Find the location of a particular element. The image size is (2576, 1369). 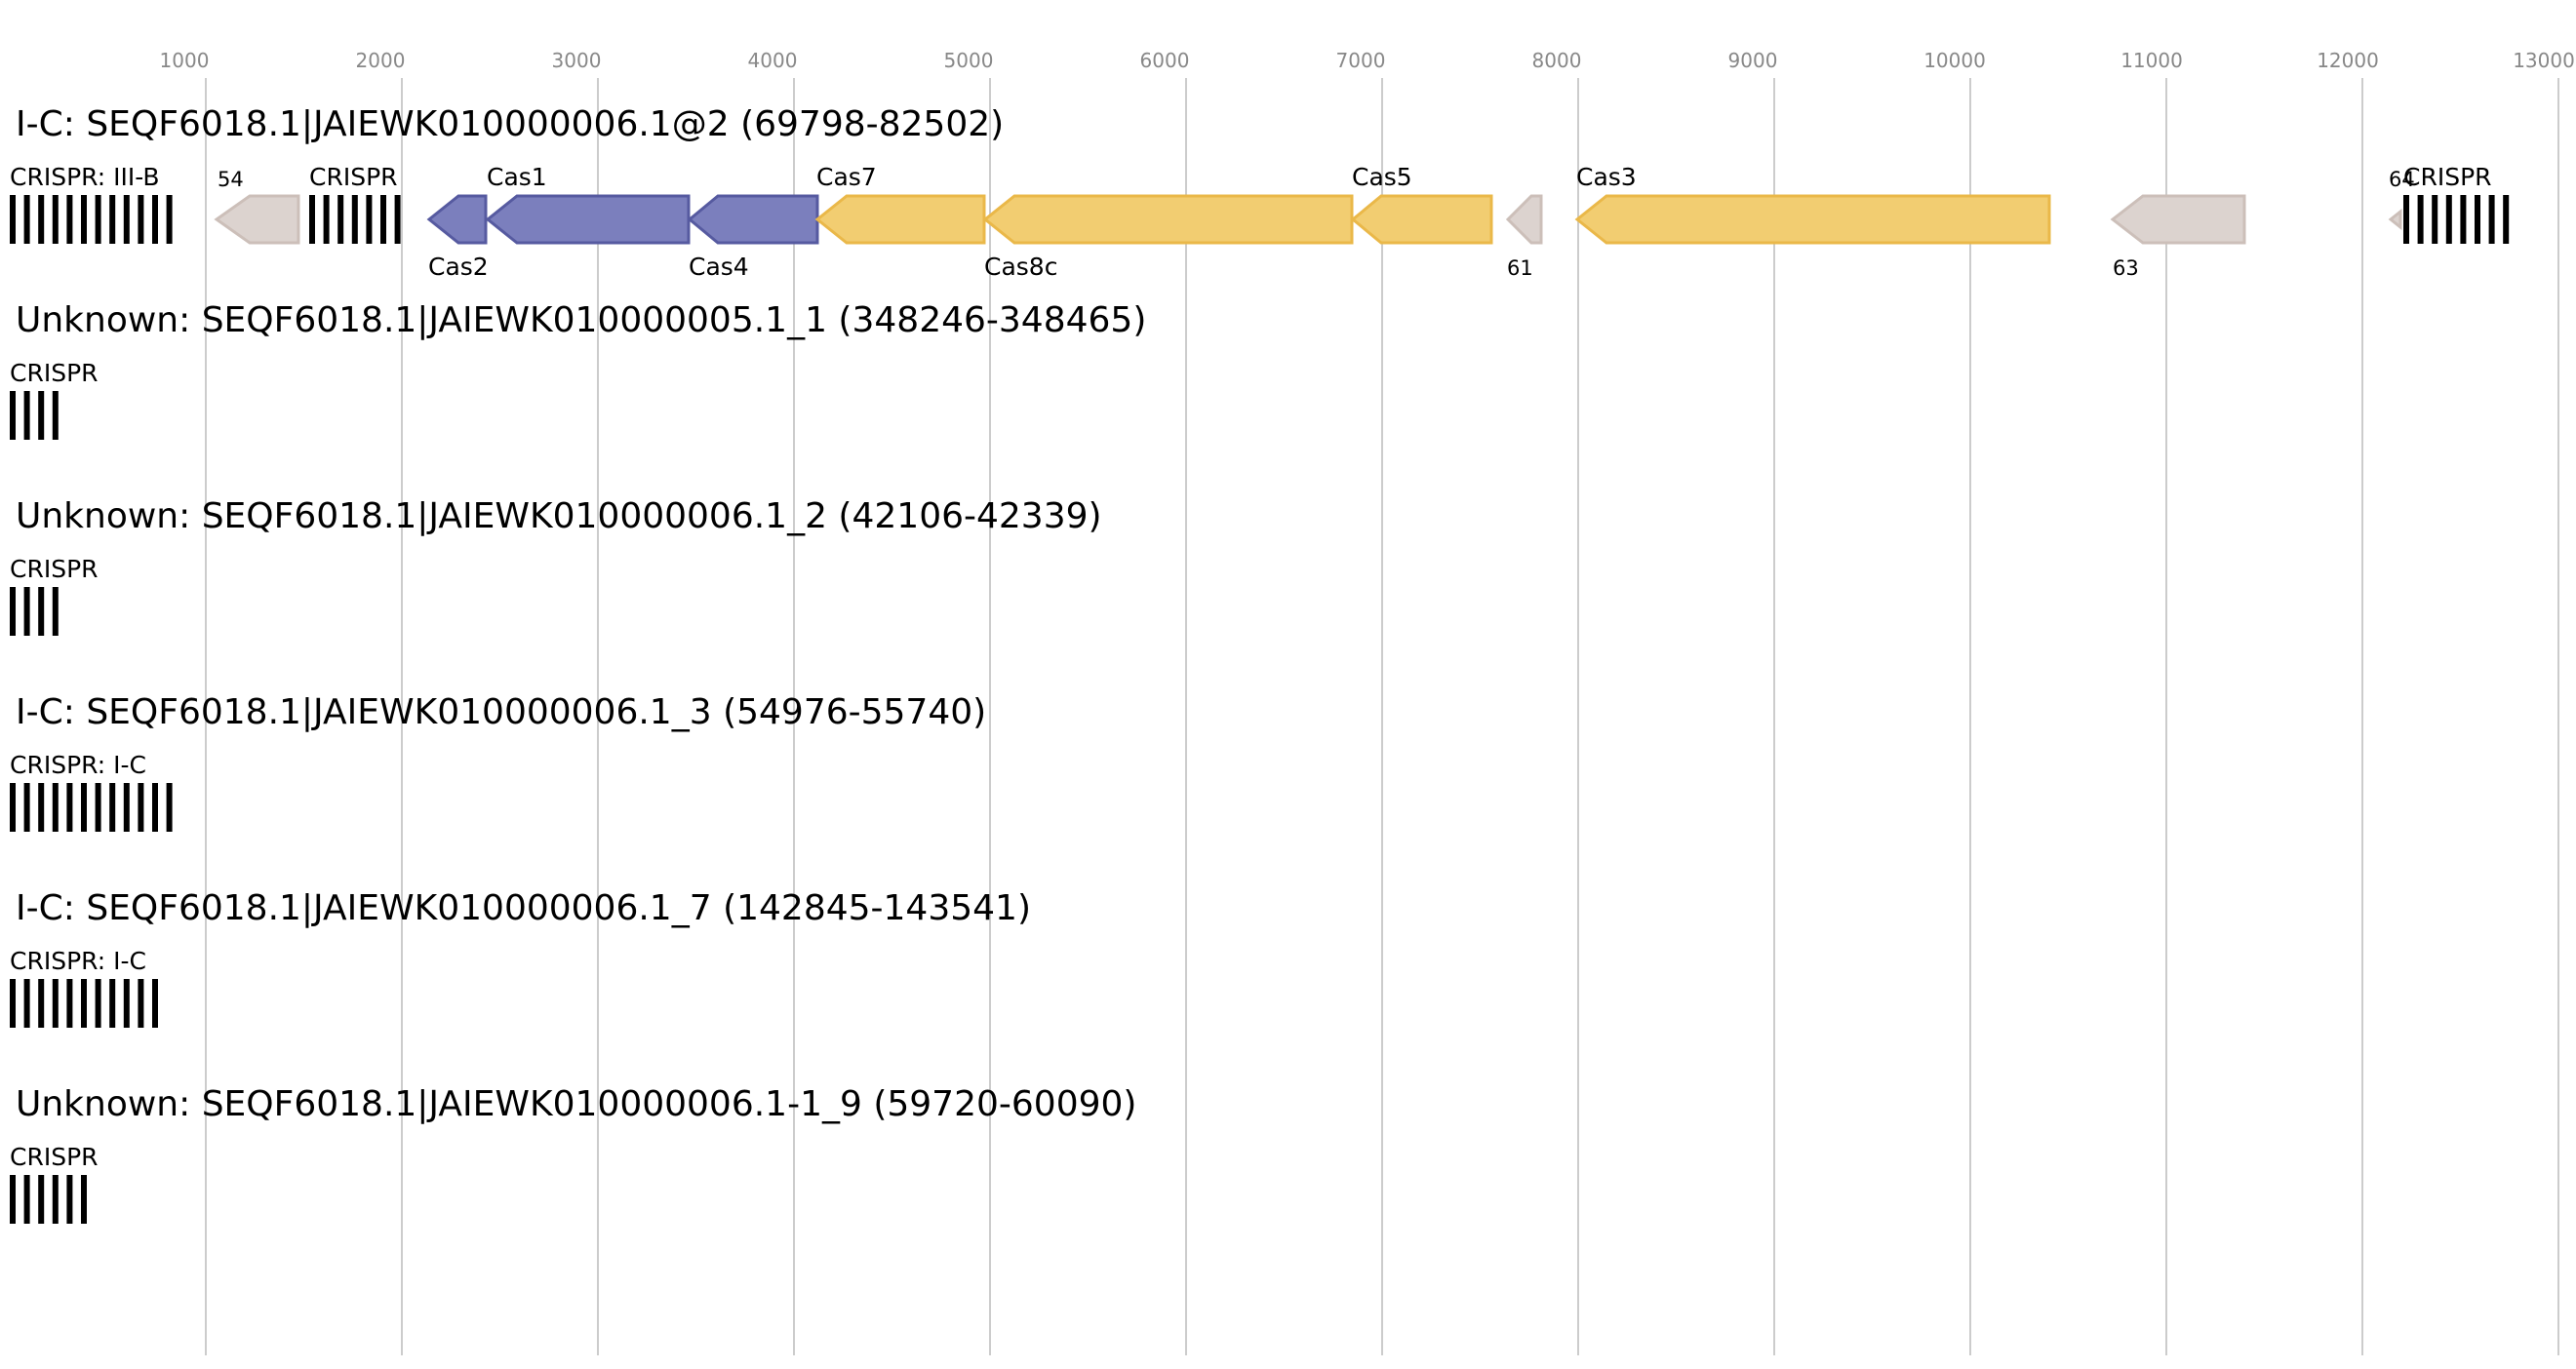

tick-label: 6000 is located at coordinates (1165, 60).